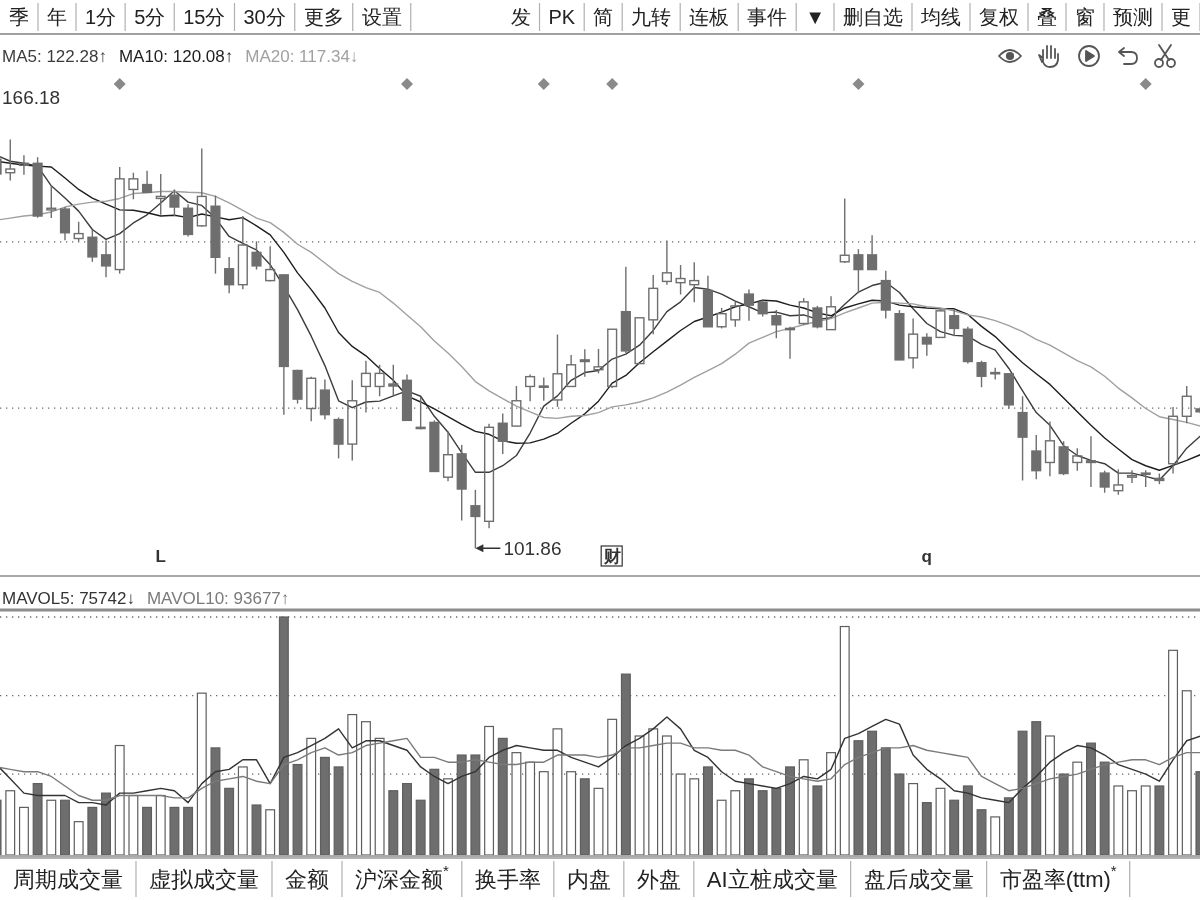 Image resolution: width=1200 pixels, height=900 pixels. What do you see at coordinates (815, 17) in the screenshot?
I see `button-label: ▼` at bounding box center [815, 17].